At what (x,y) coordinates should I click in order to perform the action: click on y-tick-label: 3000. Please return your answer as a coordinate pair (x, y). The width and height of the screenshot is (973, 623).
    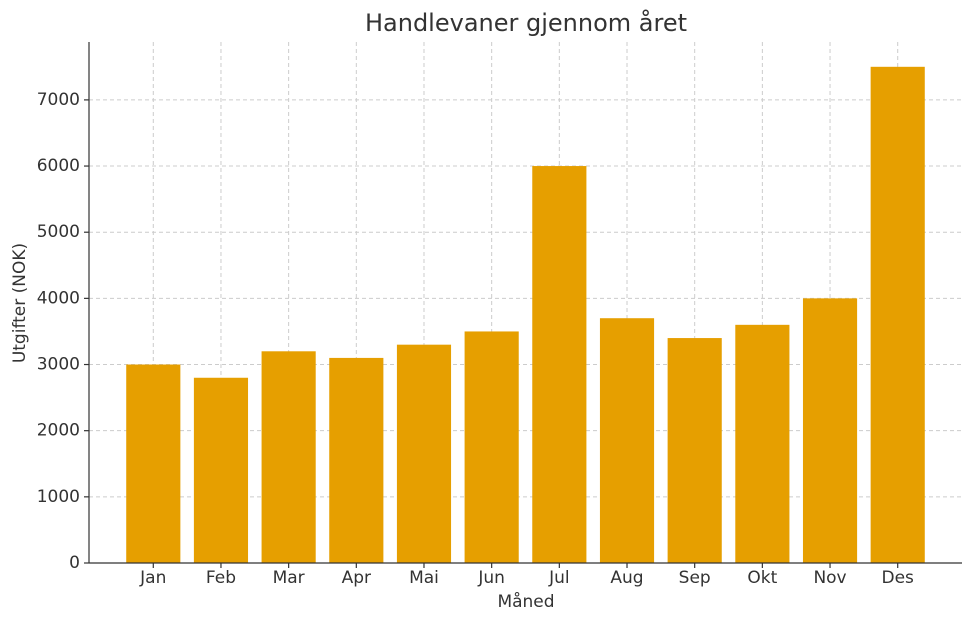
    Looking at the image, I should click on (58, 365).